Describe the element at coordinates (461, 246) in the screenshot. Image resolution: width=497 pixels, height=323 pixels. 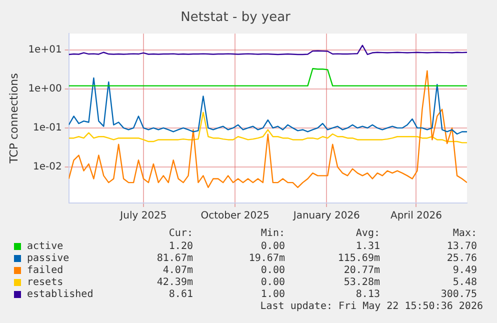
I see `text: 13.70` at that location.